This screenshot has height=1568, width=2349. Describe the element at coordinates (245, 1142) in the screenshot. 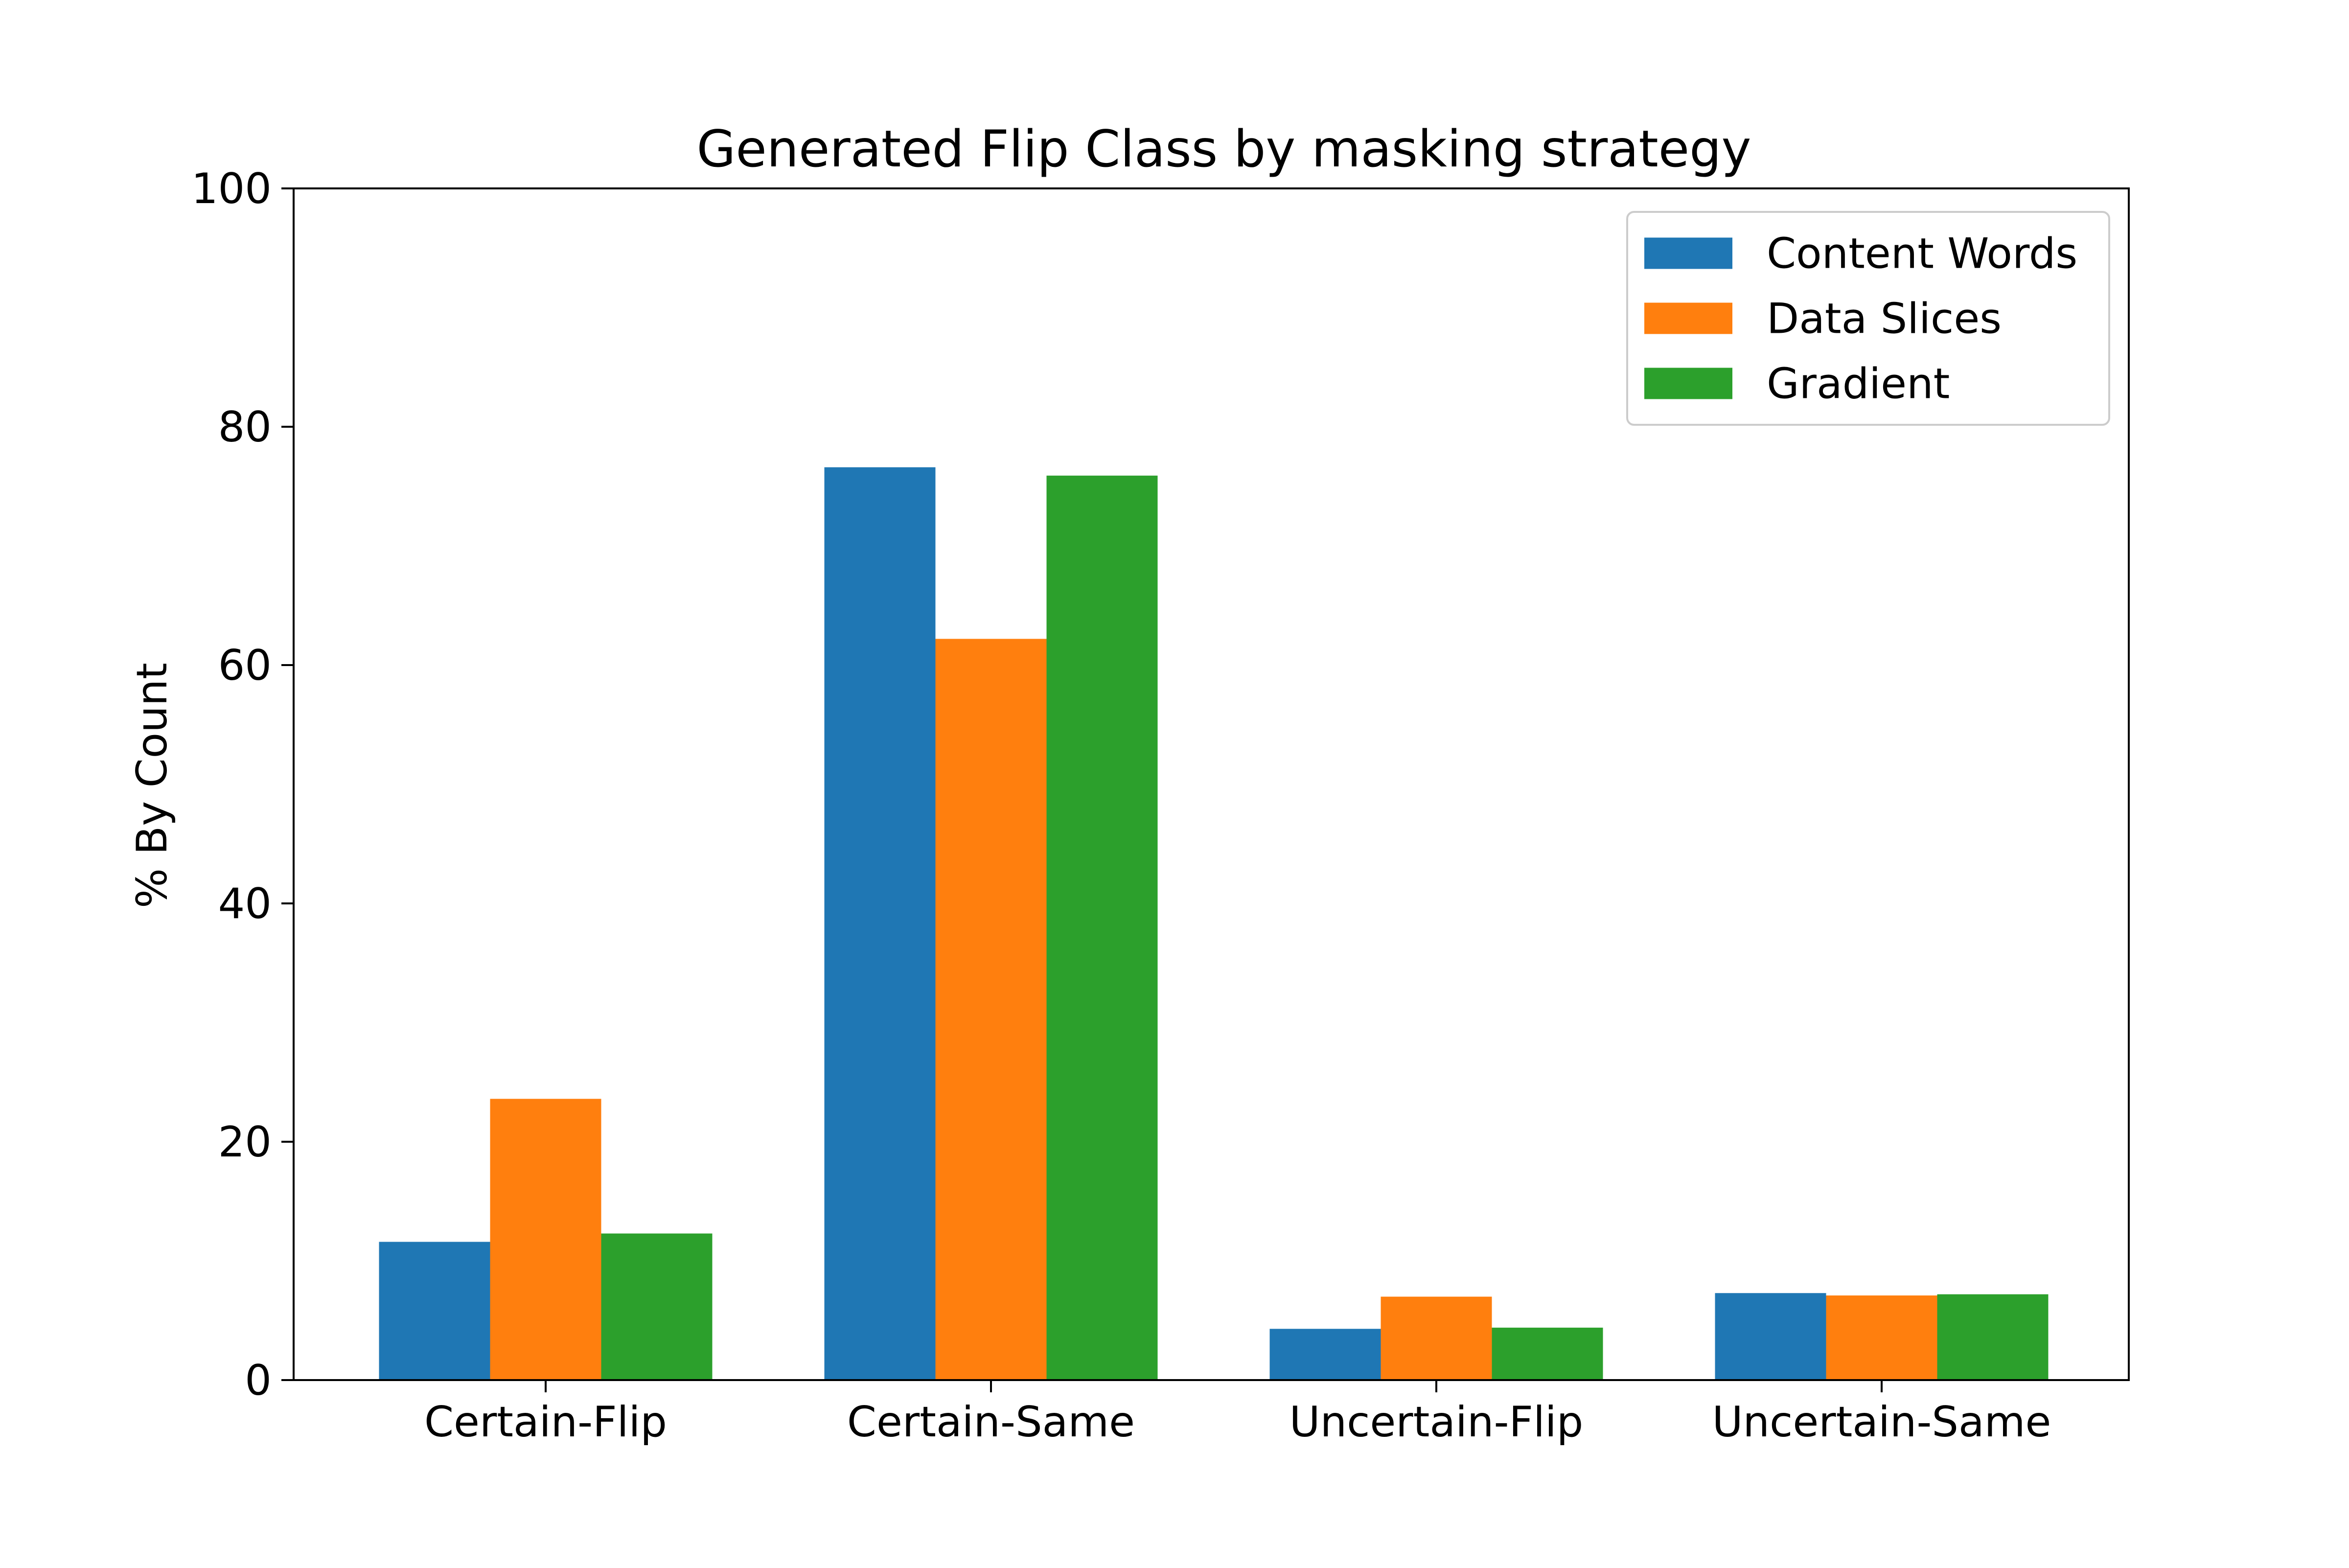

I see `y-tick-label: 20` at that location.